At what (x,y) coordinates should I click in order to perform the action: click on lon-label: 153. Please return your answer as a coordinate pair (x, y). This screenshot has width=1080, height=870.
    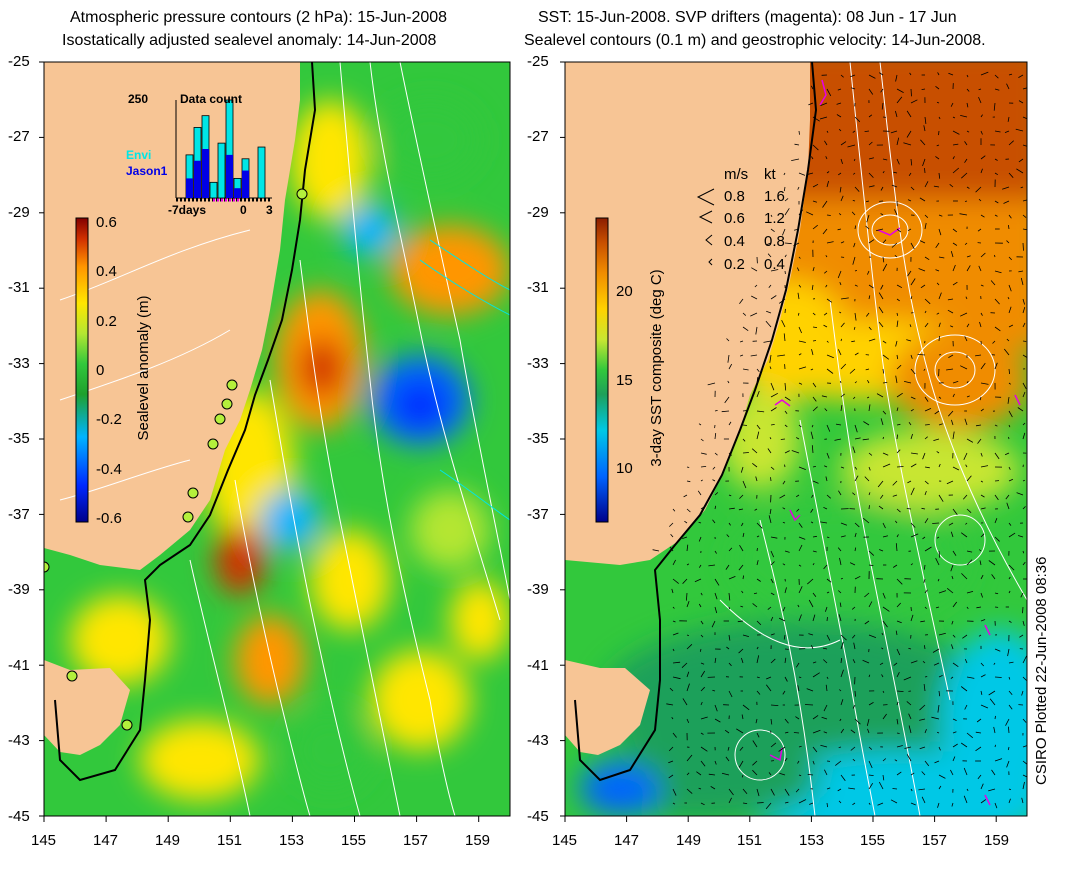
    Looking at the image, I should click on (812, 840).